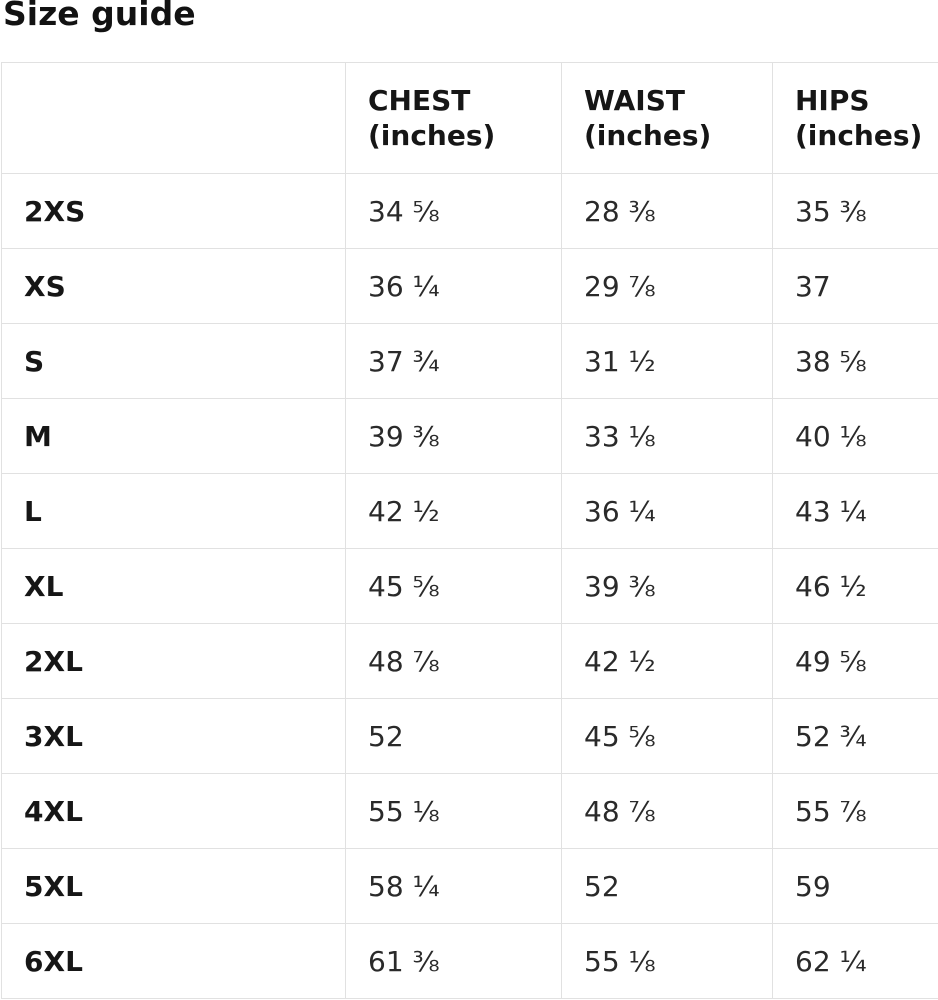  What do you see at coordinates (667, 436) in the screenshot?
I see `waist-value: 33 ⅛` at bounding box center [667, 436].